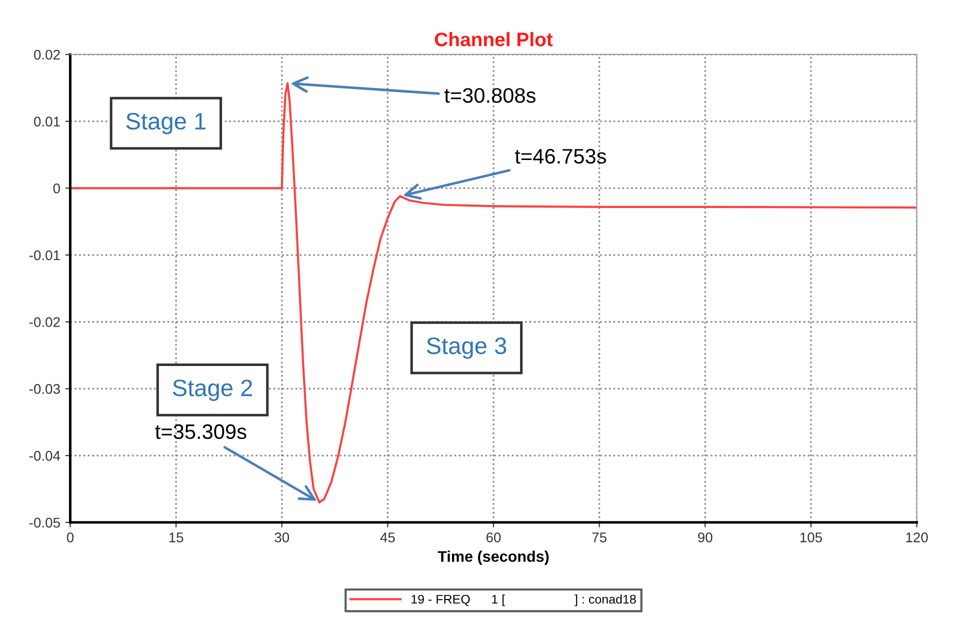  I want to click on annotation: t=30.808s, so click(490, 95).